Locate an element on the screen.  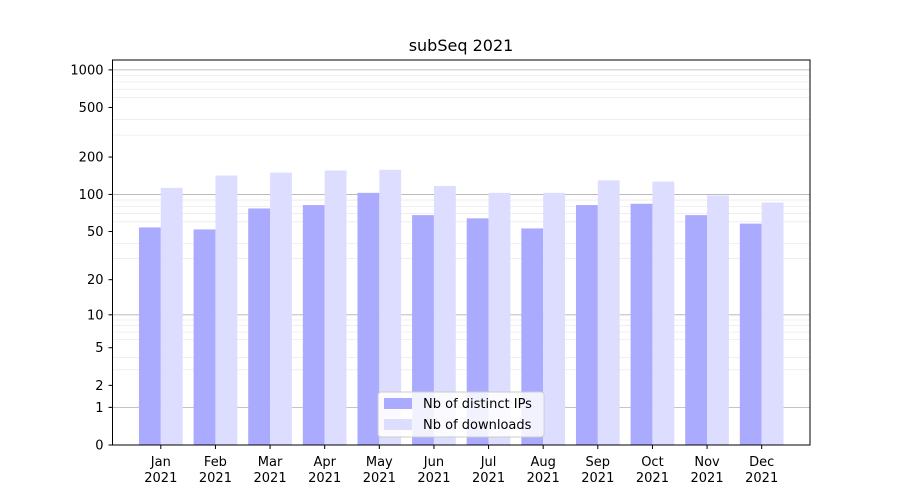
legend-label: Nb of distinct IPs is located at coordinates (477, 404).